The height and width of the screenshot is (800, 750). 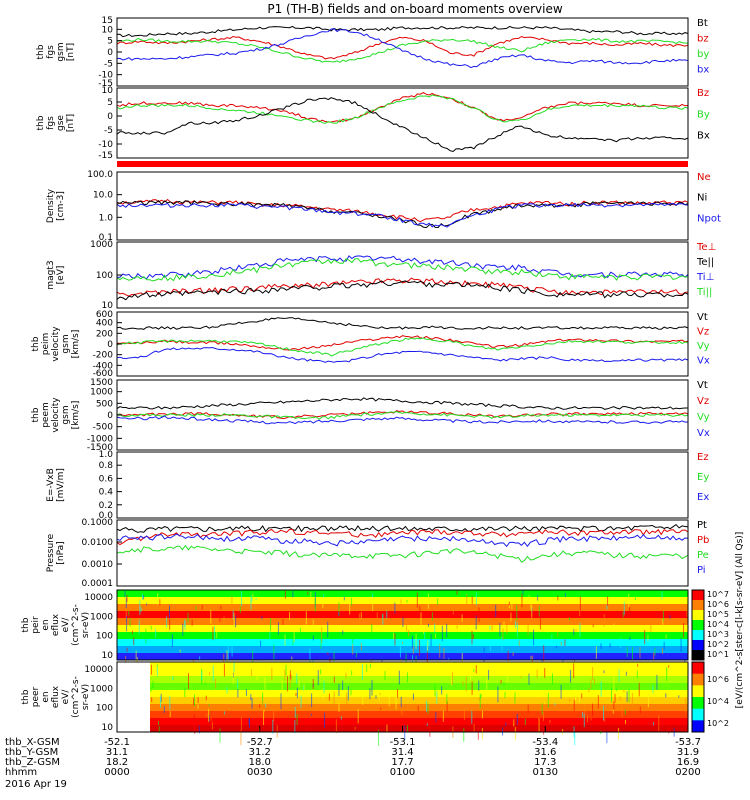 I want to click on y-tick-label: 5, so click(x=110, y=103).